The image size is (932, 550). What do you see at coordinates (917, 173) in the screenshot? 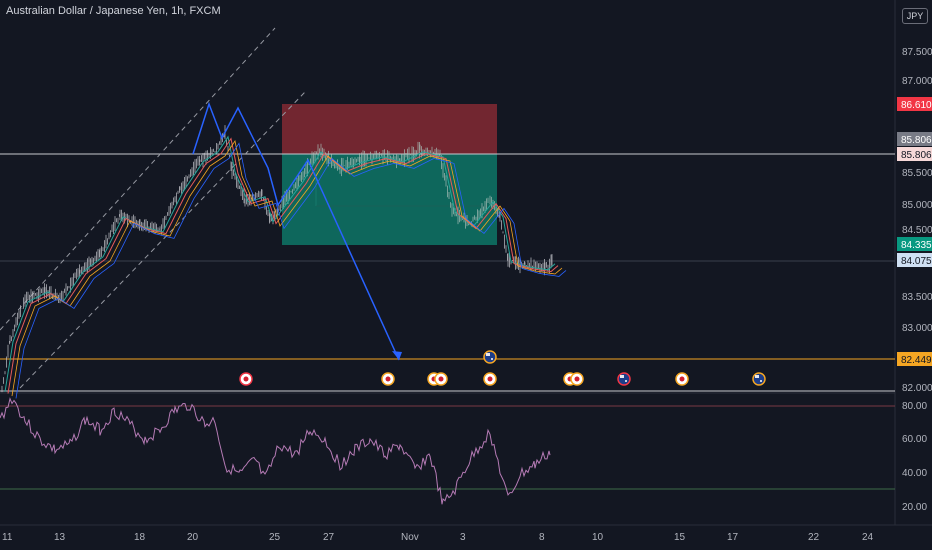
I see `price-tick: 85.500` at bounding box center [917, 173].